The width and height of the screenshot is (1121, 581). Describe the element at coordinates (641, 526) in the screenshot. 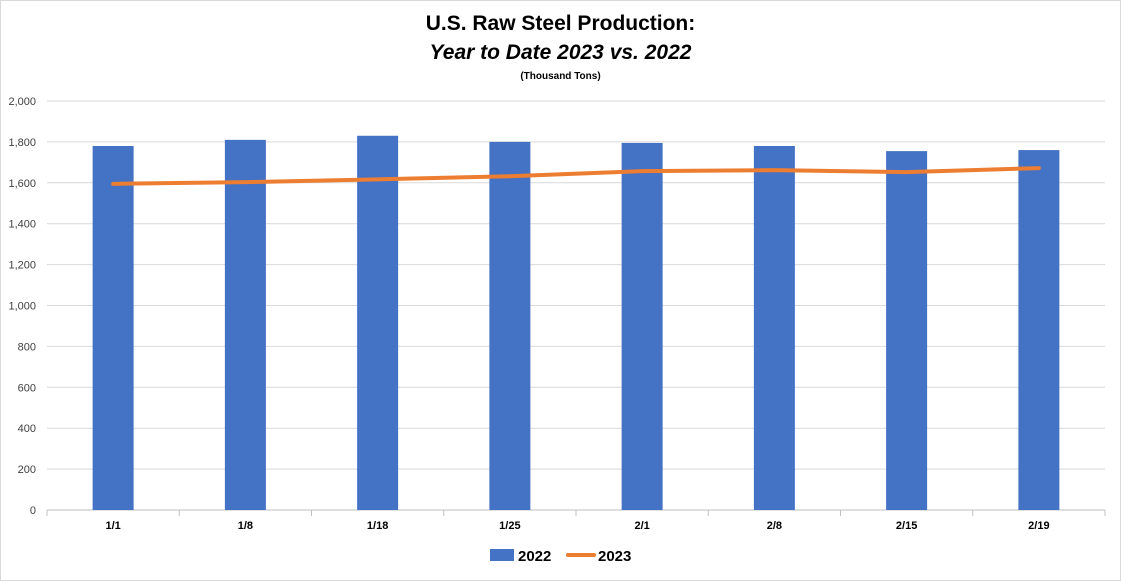

I see `x-tick-label: 2/1` at that location.